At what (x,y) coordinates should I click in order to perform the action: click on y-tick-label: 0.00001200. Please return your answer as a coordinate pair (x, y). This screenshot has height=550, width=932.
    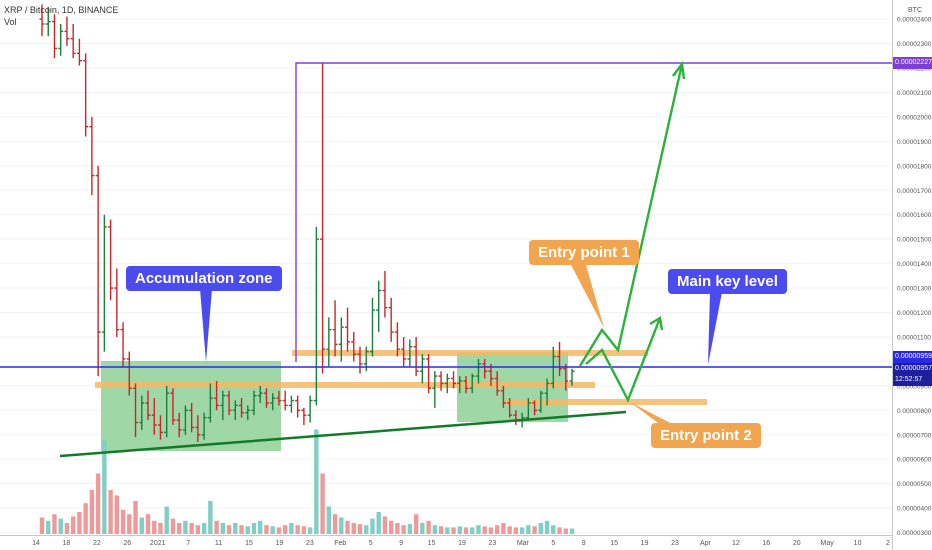
    Looking at the image, I should click on (914, 313).